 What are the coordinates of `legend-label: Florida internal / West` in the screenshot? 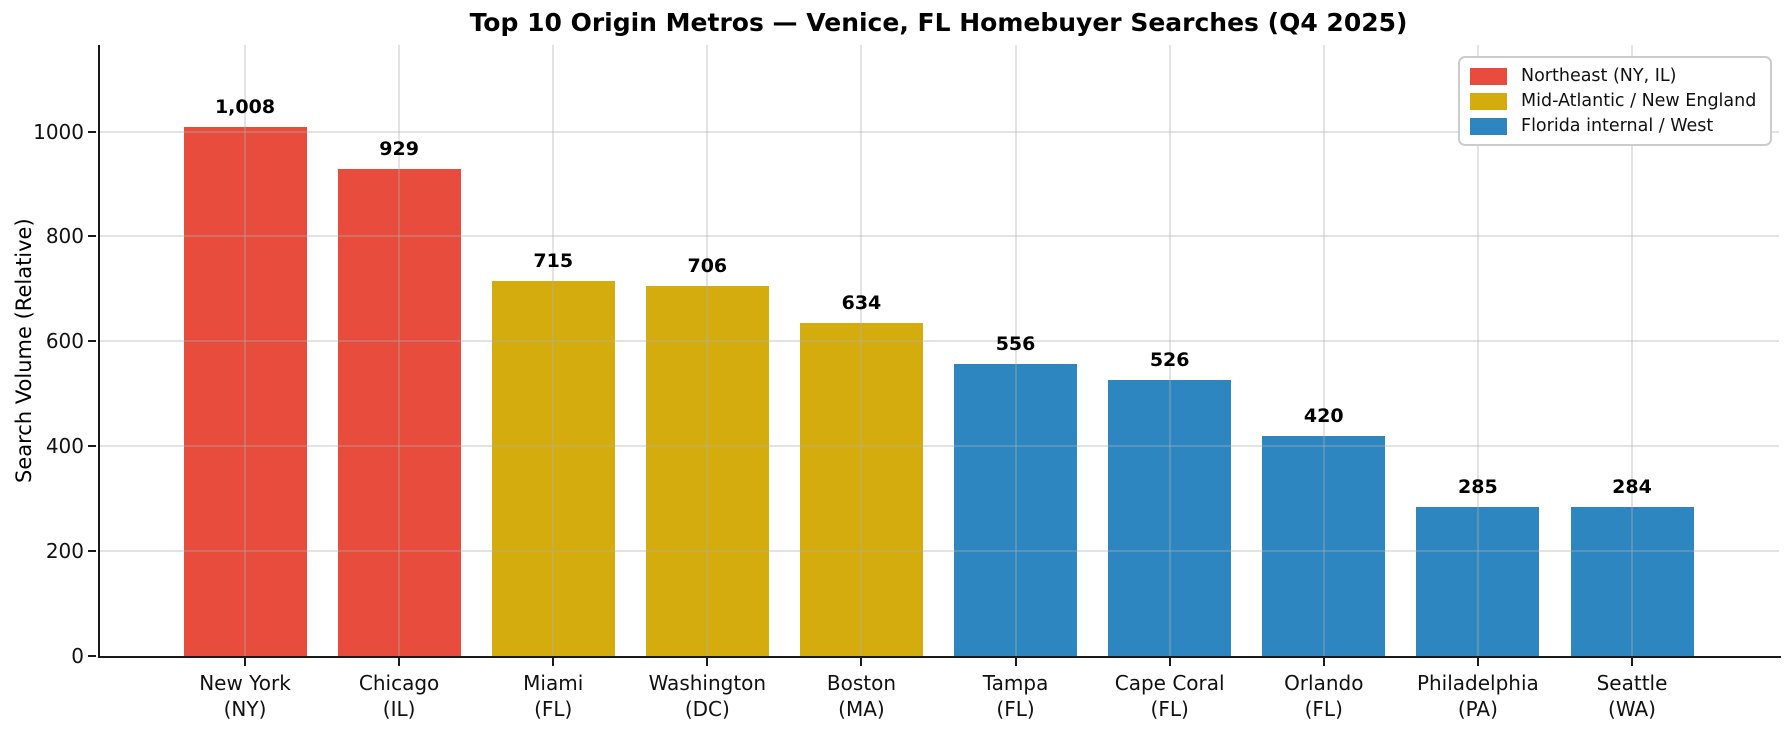 It's located at (1617, 126).